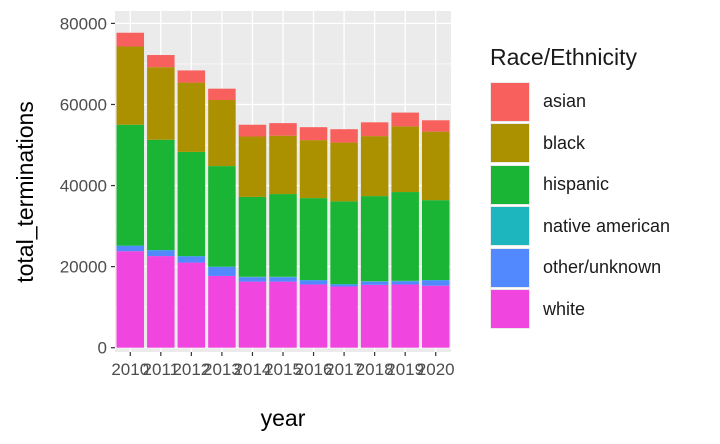 This screenshot has height=444, width=720. What do you see at coordinates (344, 243) in the screenshot?
I see `bar-hispanic-2017` at bounding box center [344, 243].